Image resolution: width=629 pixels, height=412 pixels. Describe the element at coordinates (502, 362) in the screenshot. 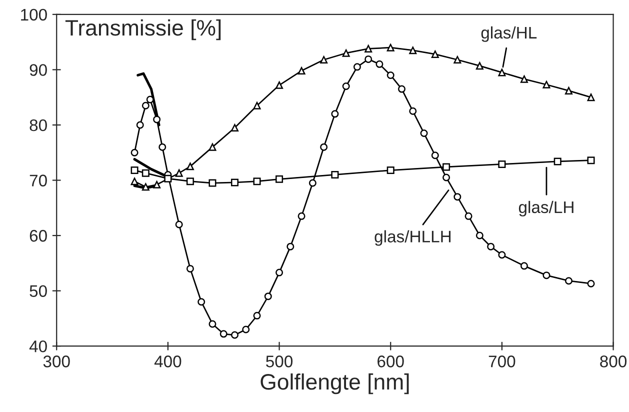

I see `x-tick-label: 700` at that location.